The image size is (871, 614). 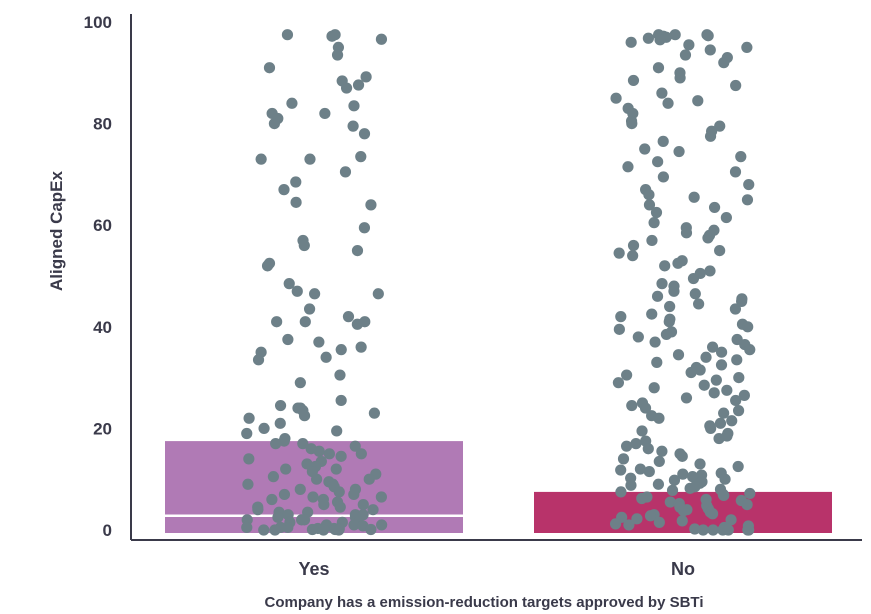 I want to click on x-category-label-no: No, so click(x=683, y=569).